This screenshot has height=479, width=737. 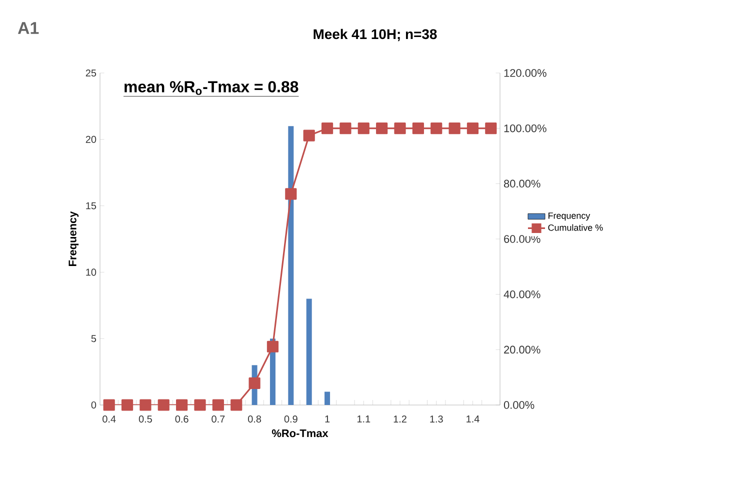 I want to click on x-tick-label: 1, so click(x=327, y=419).